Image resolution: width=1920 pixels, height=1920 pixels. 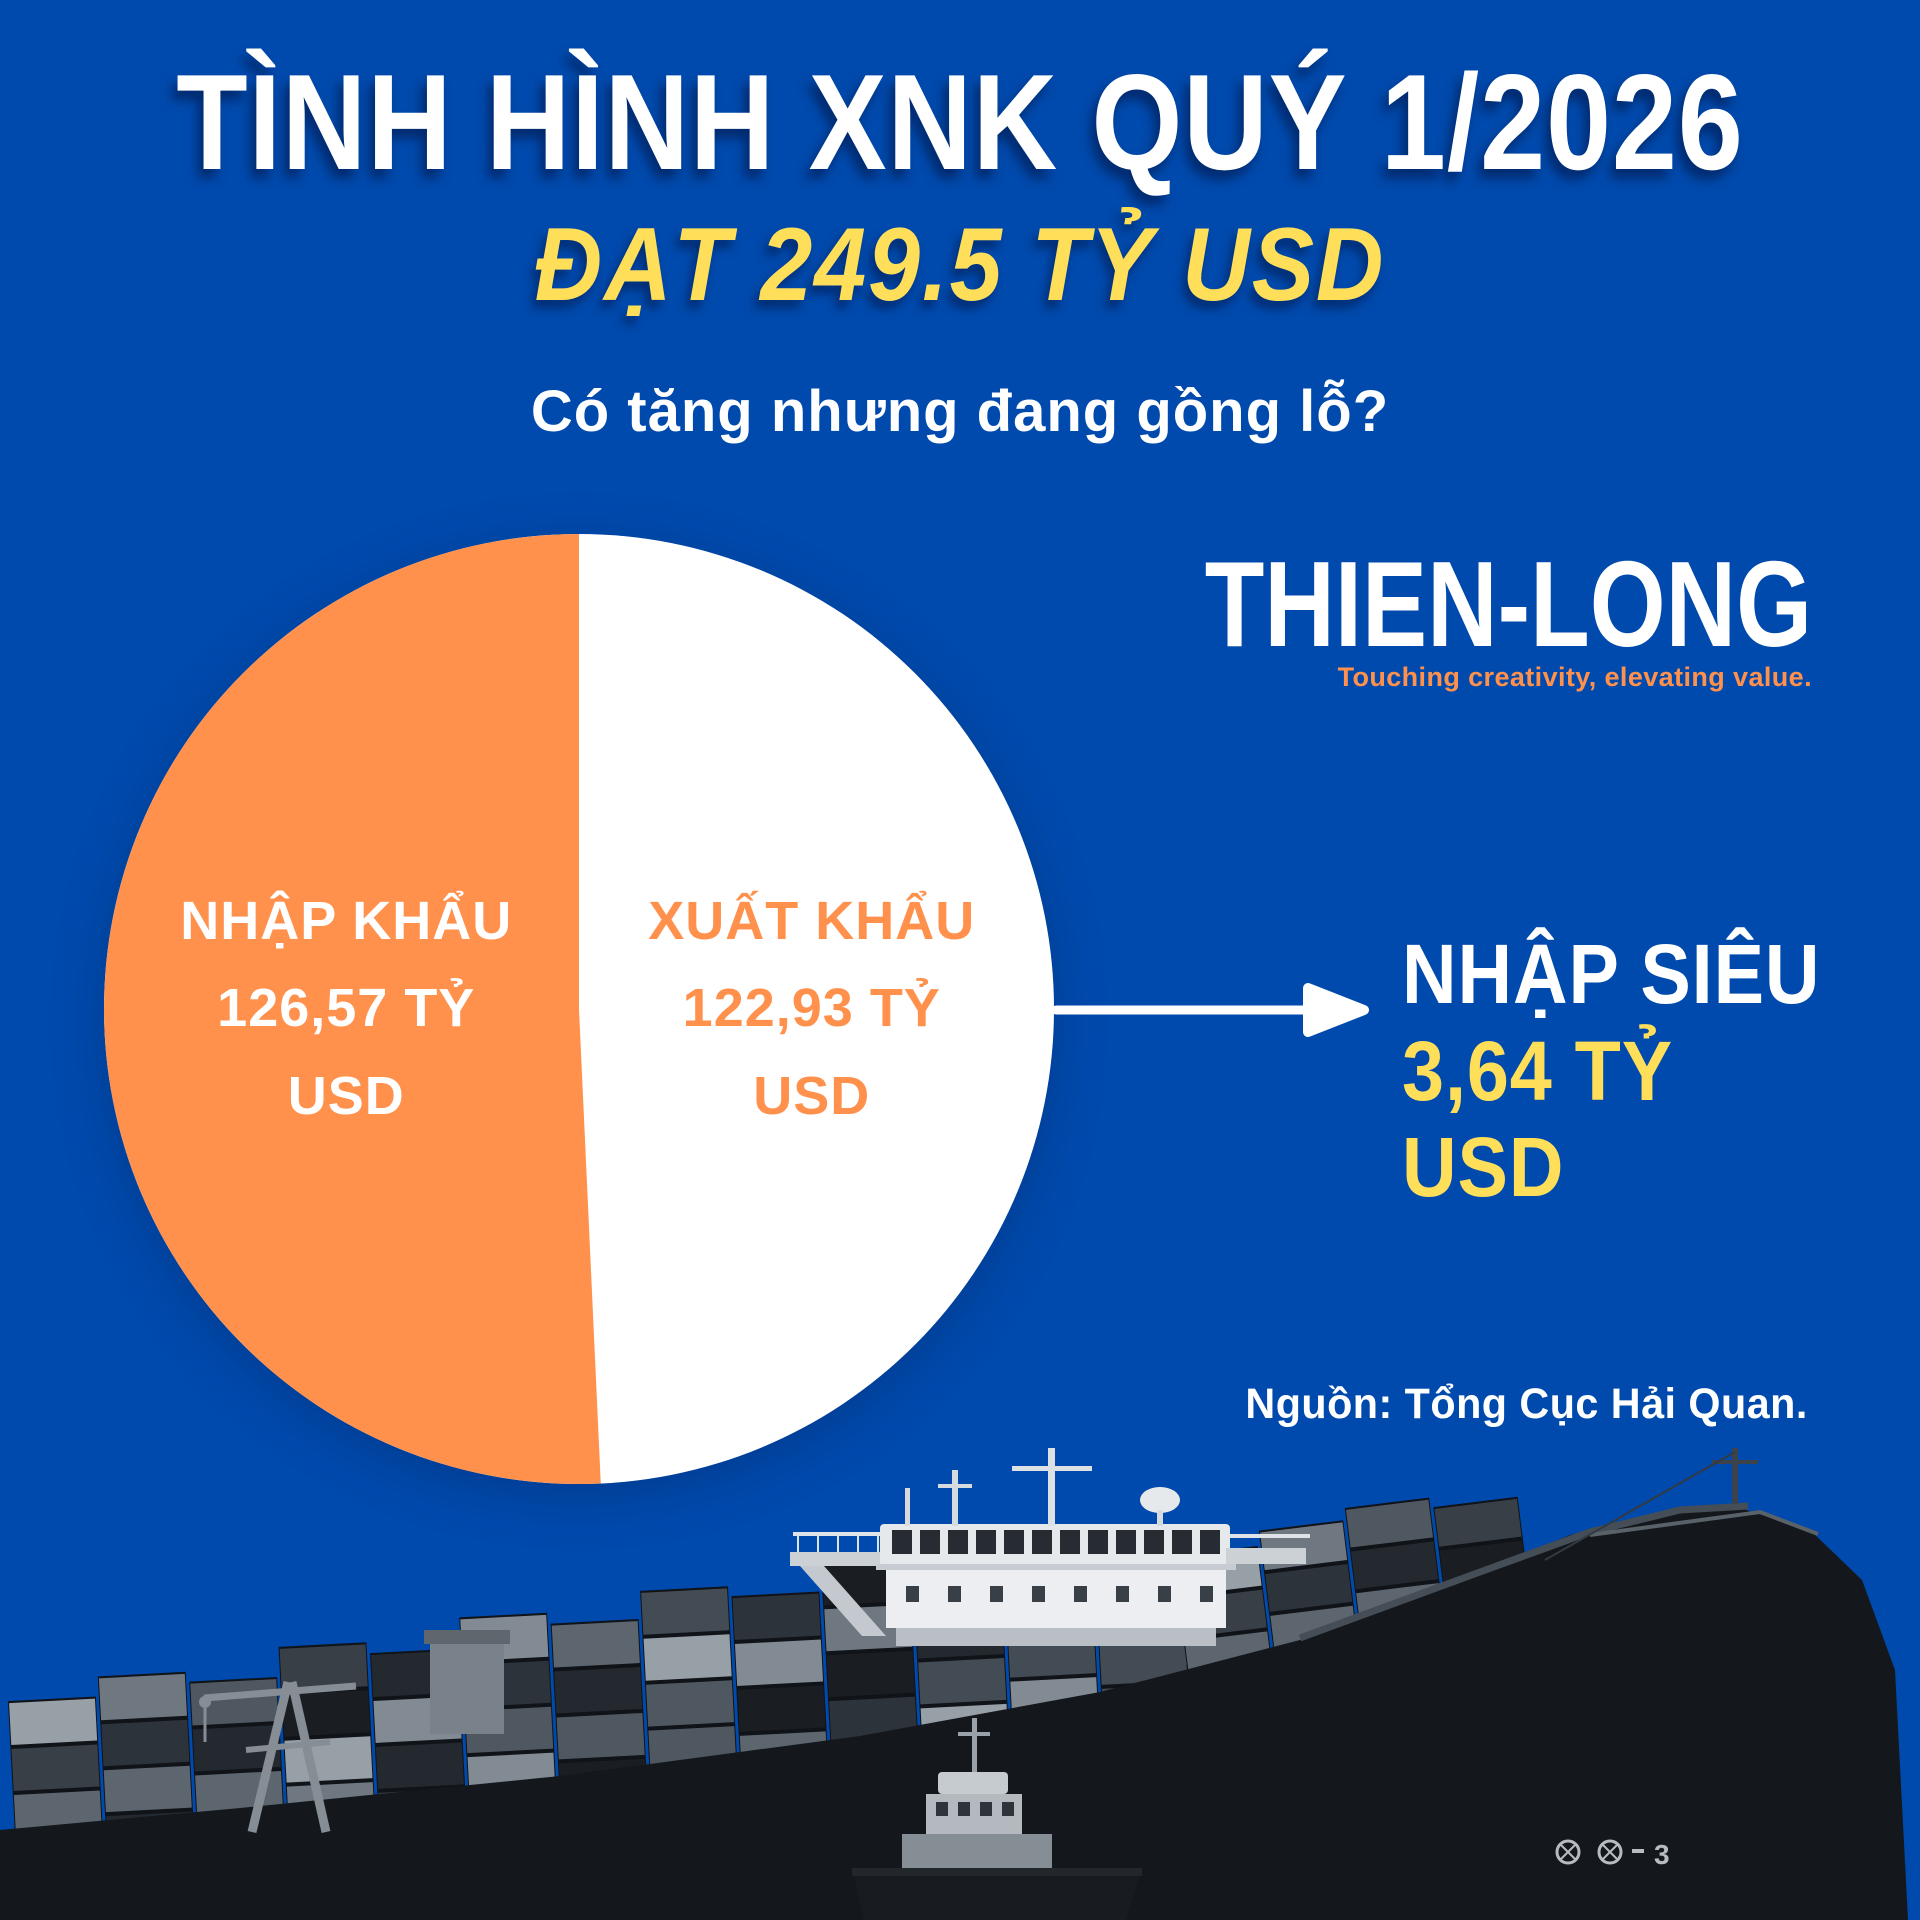 I want to click on pie-slice-label-exports: XUẤT KHẨU 122,93 TỶ USD, so click(x=812, y=1009).